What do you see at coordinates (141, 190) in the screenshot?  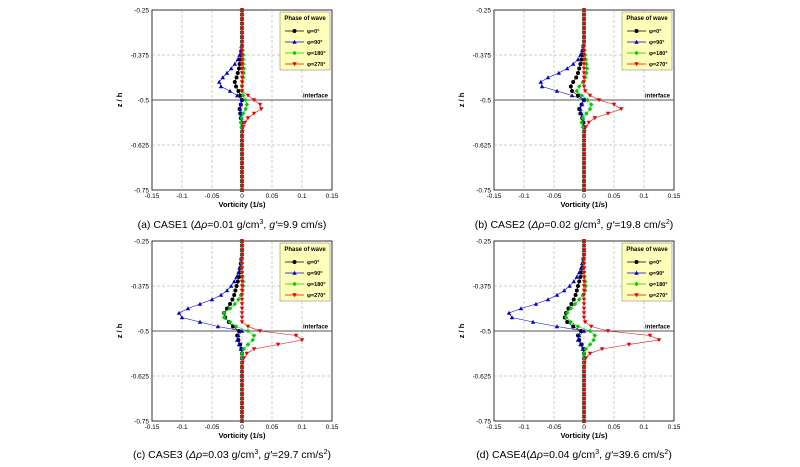 I see `y-tick-label: -0.75` at bounding box center [141, 190].